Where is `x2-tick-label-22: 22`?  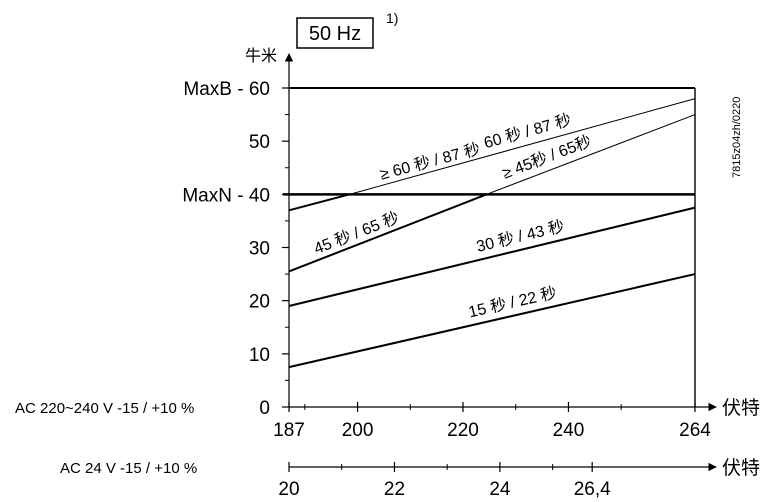
x2-tick-label-22: 22 is located at coordinates (394, 489).